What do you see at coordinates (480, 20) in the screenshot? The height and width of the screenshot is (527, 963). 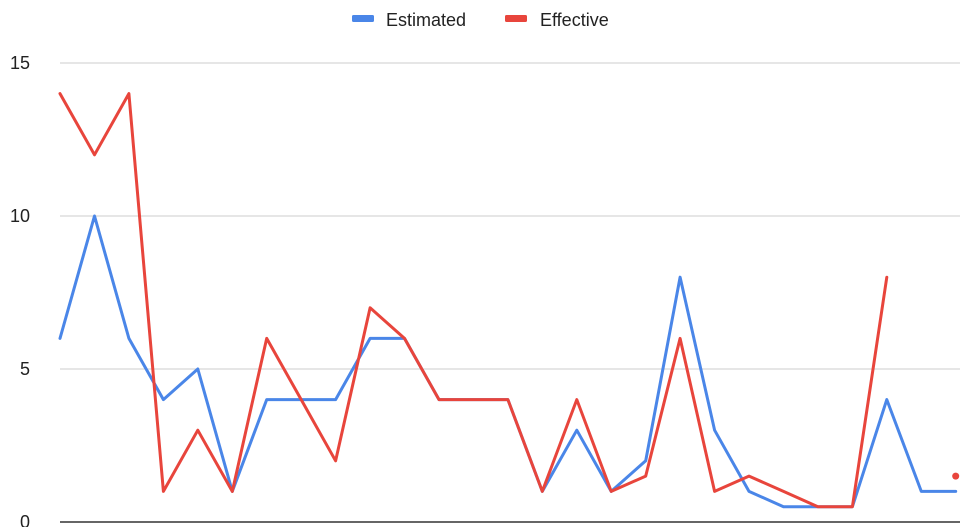 I see `legend: Estimated Effective` at bounding box center [480, 20].